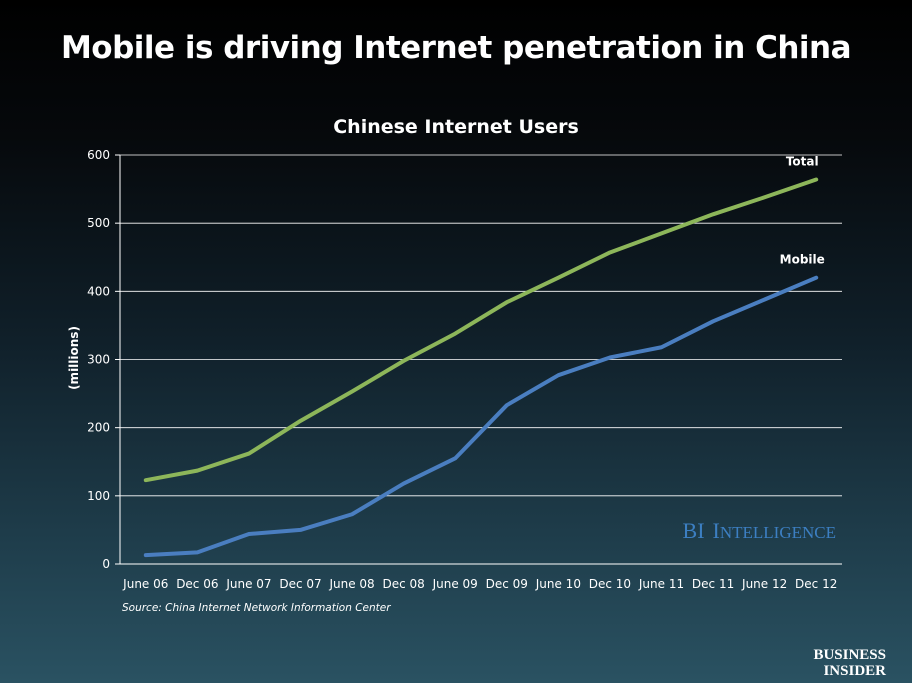  Describe the element at coordinates (74, 358) in the screenshot. I see `y-axis-label: (millions)` at that location.